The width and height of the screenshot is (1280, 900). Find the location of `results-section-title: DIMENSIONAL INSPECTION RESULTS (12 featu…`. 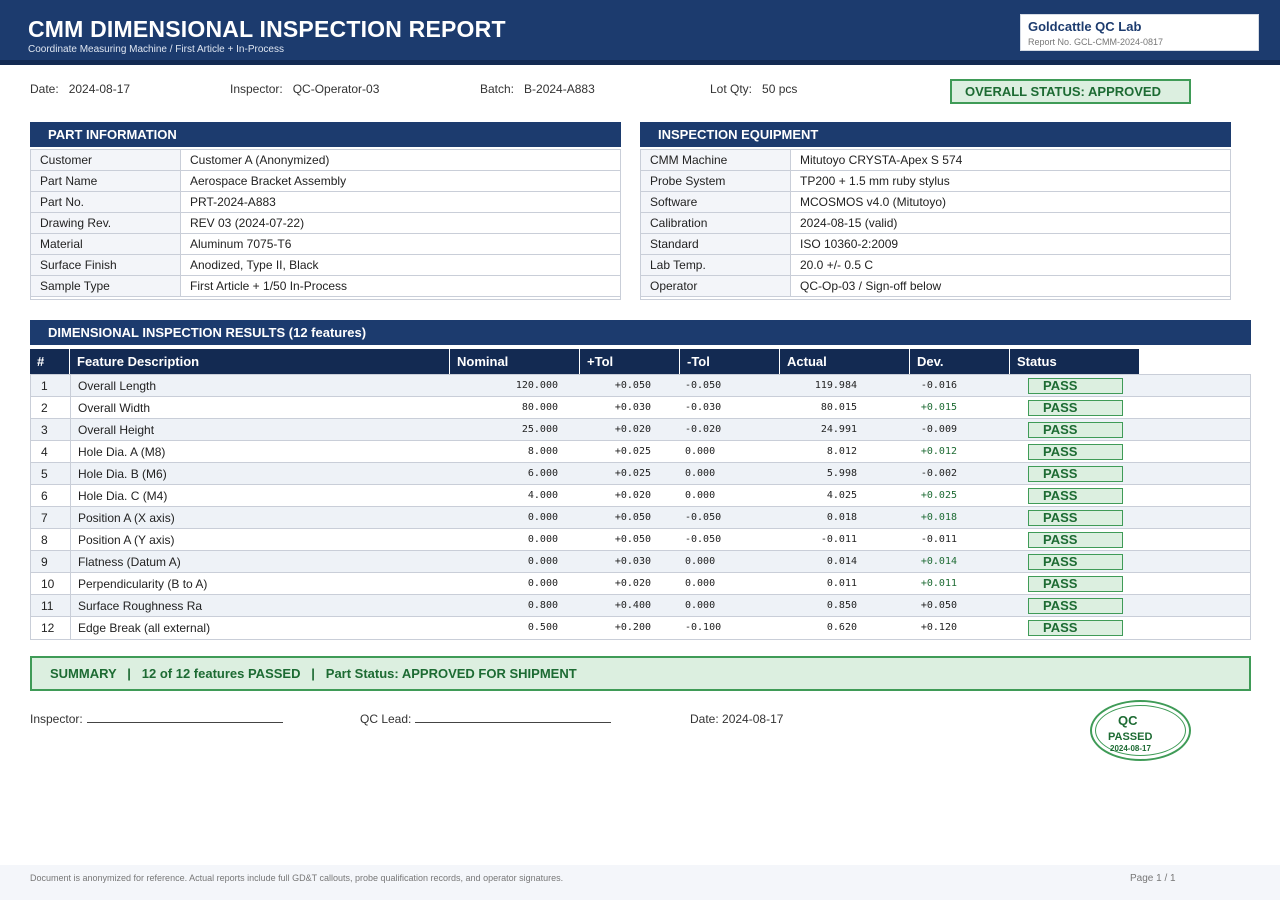

results-section-title: DIMENSIONAL INSPECTION RESULTS (12 featu… is located at coordinates (640, 332).